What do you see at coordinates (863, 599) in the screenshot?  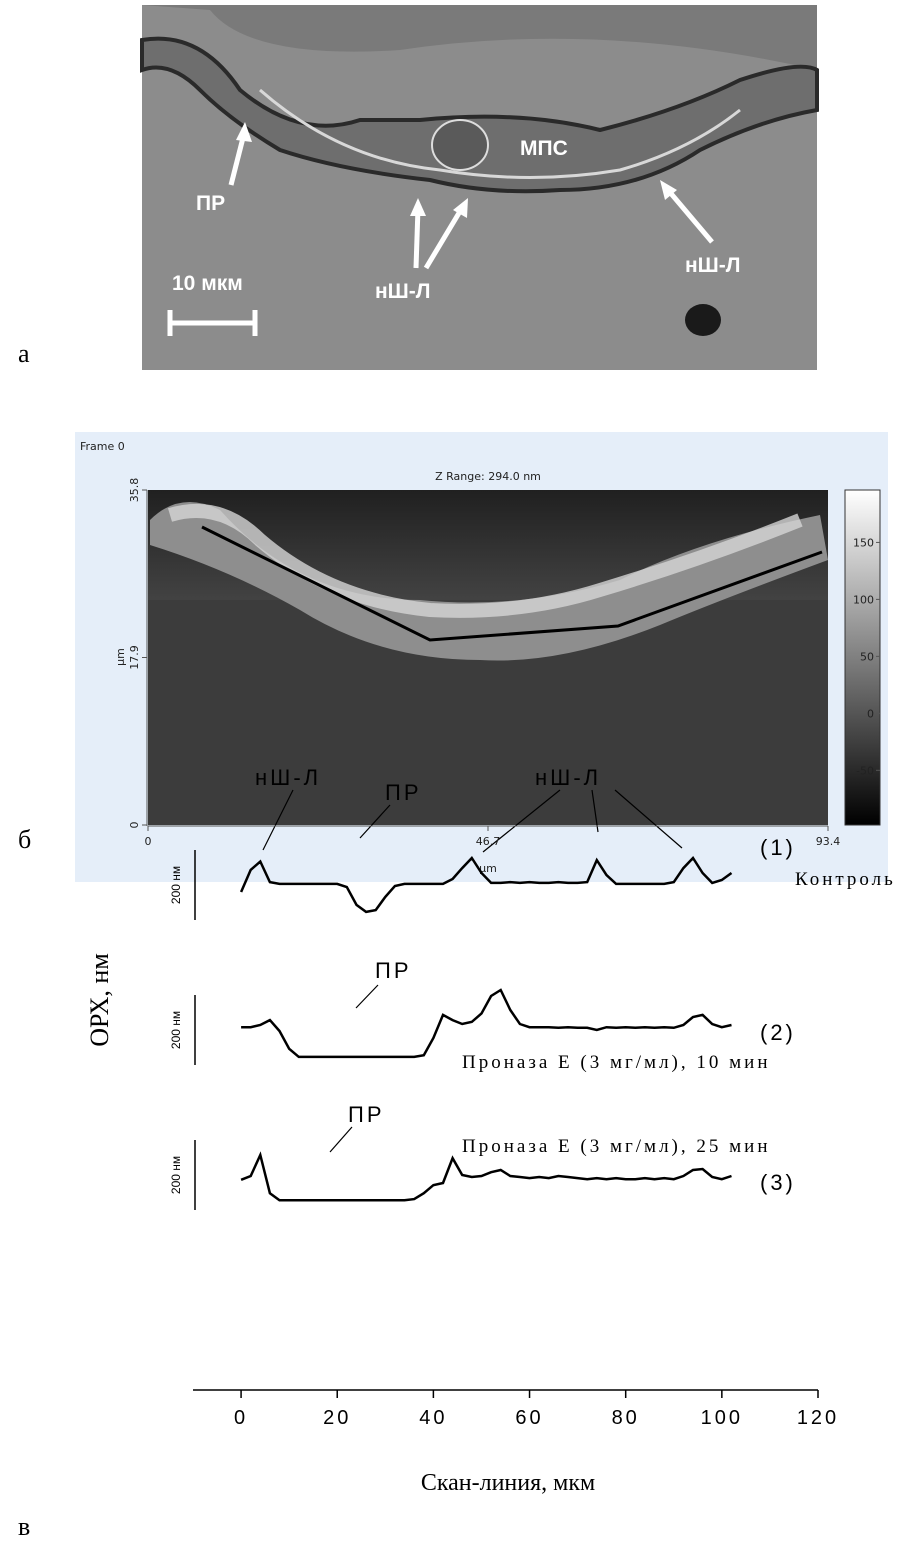 I see `colorbar-tick-label: 100` at bounding box center [863, 599].